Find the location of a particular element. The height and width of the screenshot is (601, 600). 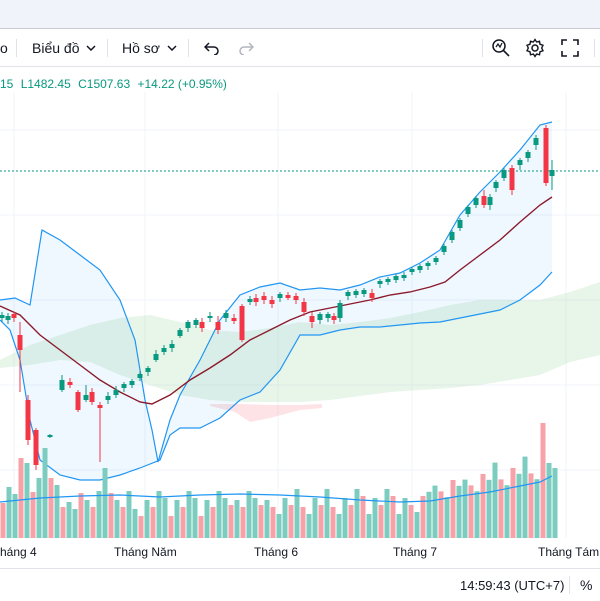

undo-icon is located at coordinates (211, 48).